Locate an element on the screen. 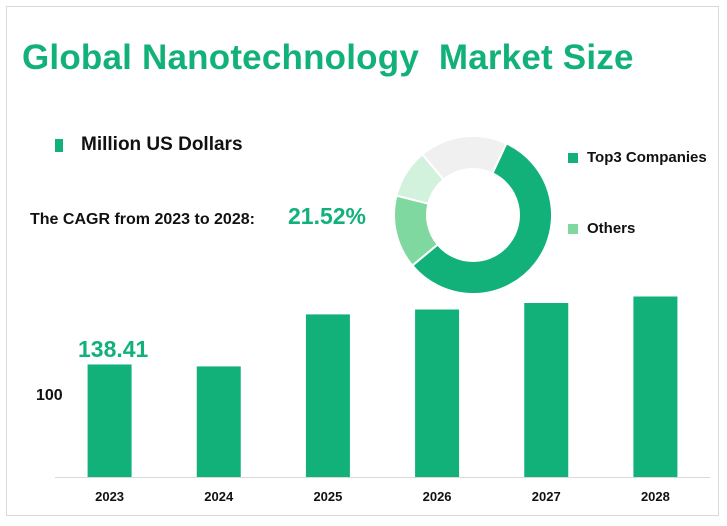 Image resolution: width=727 pixels, height=526 pixels. x-tick-label-2028: 2028 is located at coordinates (655, 496).